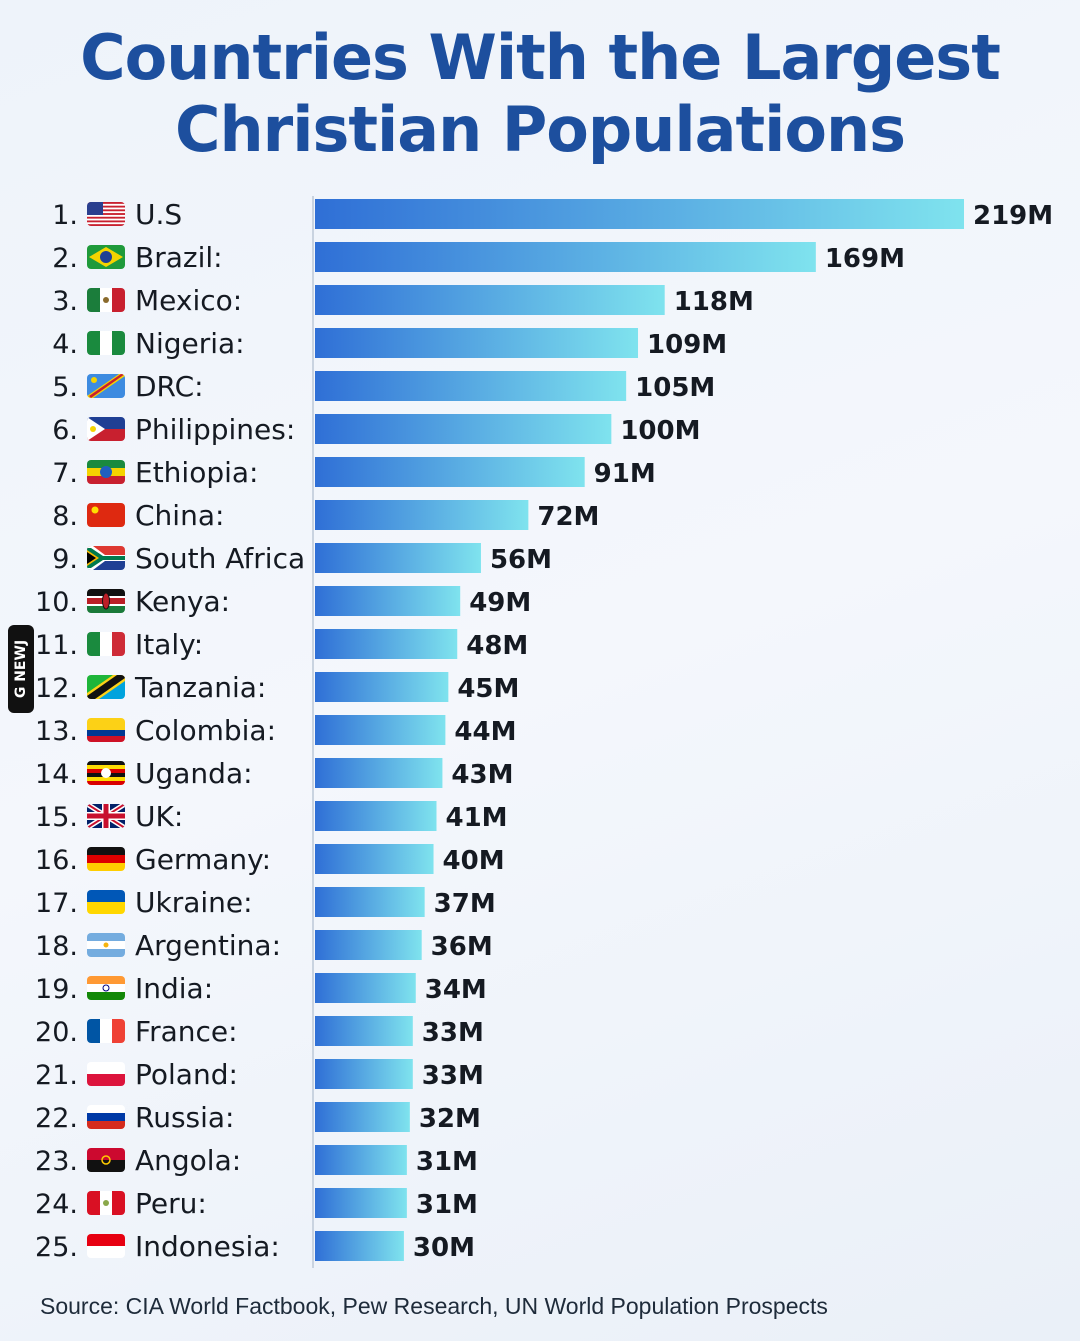  I want to click on bar-uk, so click(376, 816).